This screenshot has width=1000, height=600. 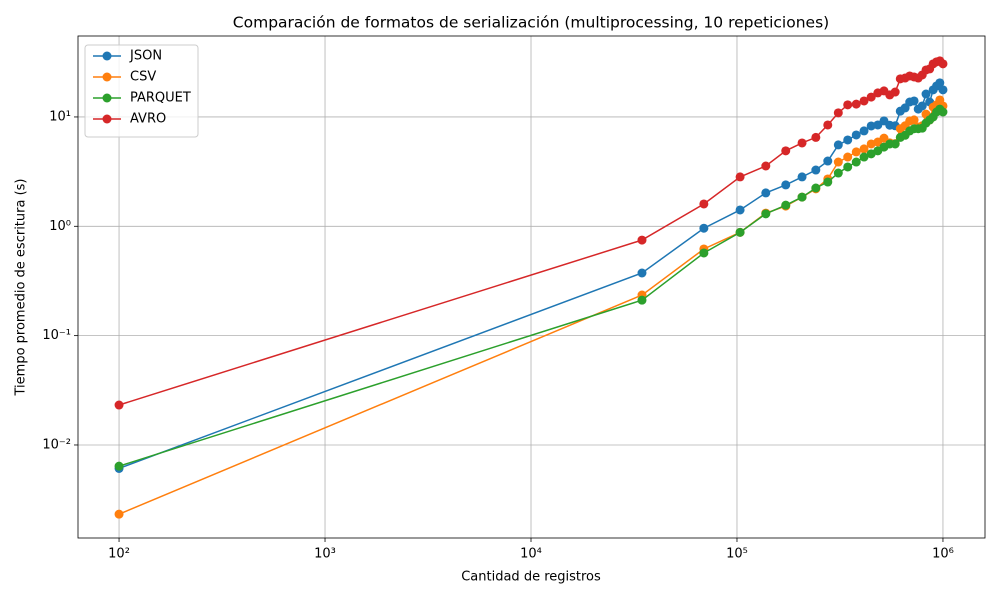 What do you see at coordinates (21, 288) in the screenshot?
I see `y-axis-label: Tiempo promedio de escritura (s)` at bounding box center [21, 288].